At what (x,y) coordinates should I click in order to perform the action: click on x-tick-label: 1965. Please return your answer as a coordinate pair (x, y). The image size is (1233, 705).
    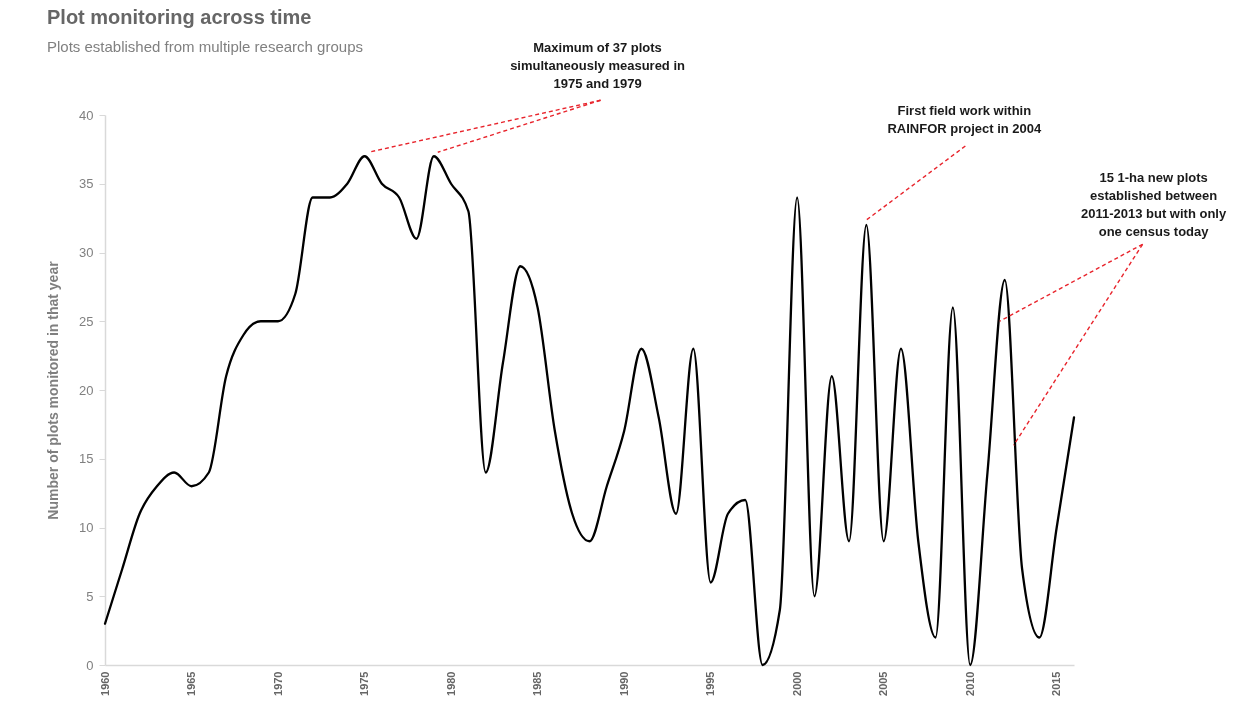
    Looking at the image, I should click on (191, 683).